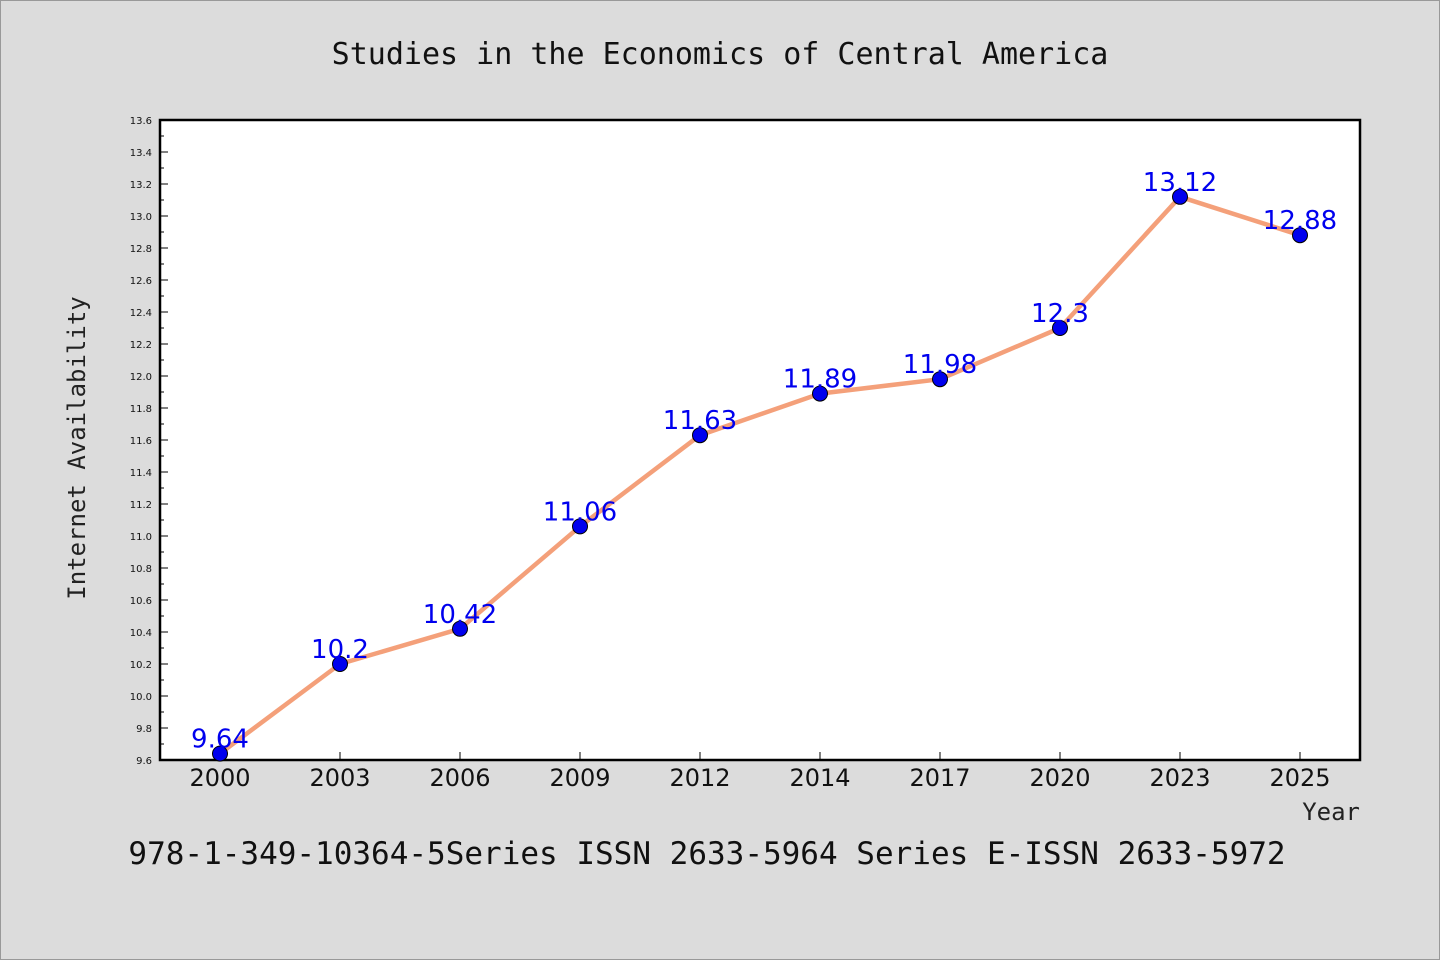 Image resolution: width=1440 pixels, height=960 pixels. Describe the element at coordinates (141, 505) in the screenshot. I see `y-tick-label: 11.2` at that location.